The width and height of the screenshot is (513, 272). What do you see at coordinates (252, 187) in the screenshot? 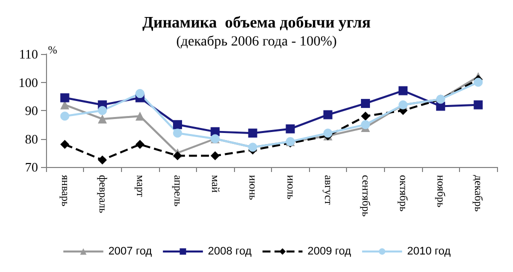
I see `x-tick-label: июнь` at bounding box center [252, 187].